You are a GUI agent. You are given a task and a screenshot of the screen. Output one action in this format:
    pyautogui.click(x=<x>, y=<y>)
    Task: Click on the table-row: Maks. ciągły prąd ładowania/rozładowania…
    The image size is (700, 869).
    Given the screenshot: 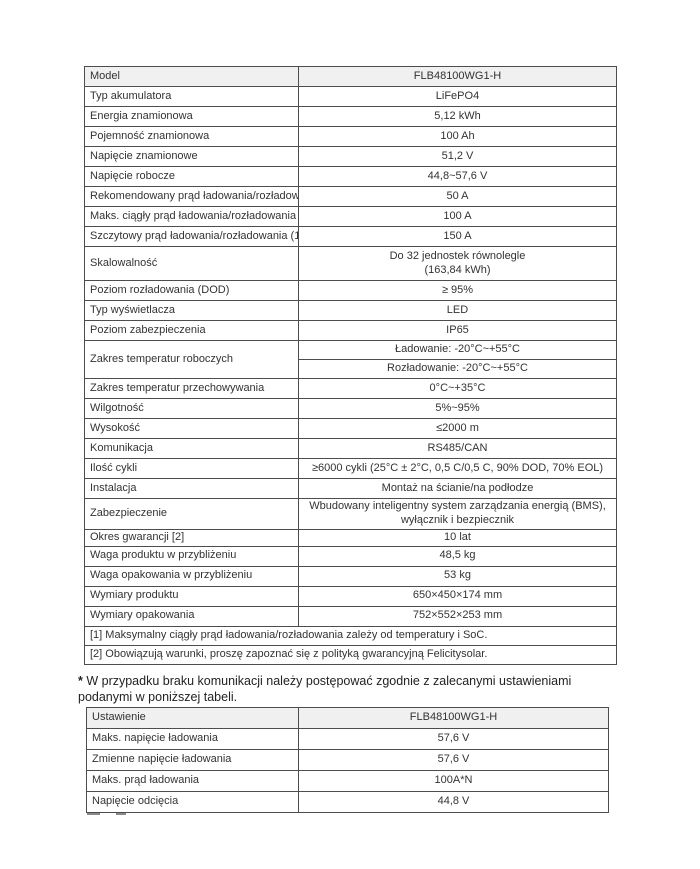 What is the action you would take?
    pyautogui.click(x=350, y=216)
    